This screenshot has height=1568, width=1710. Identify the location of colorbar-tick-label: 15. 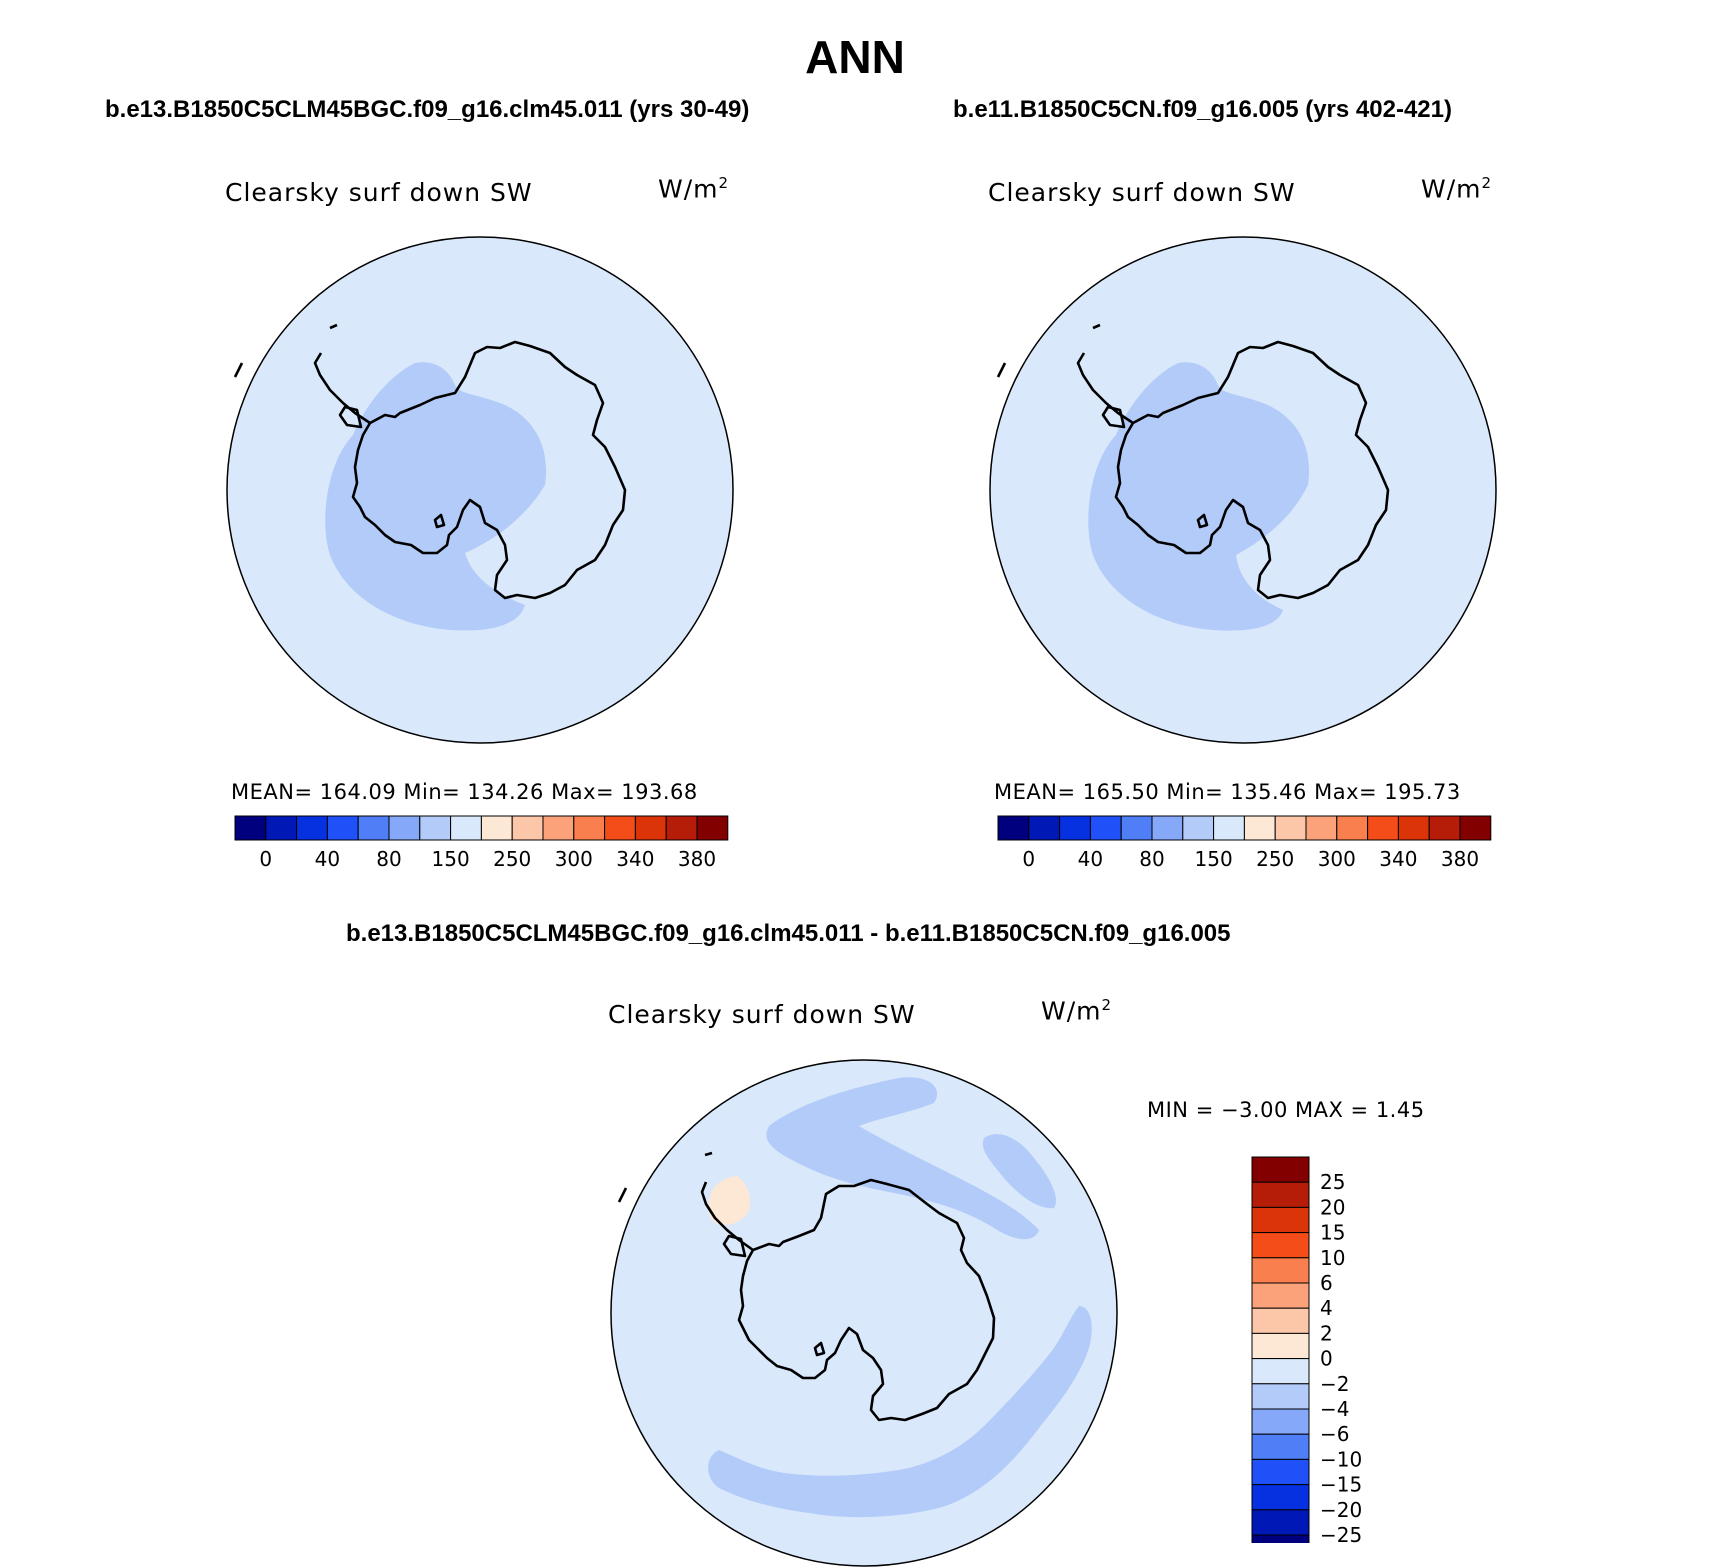
(1332, 1233).